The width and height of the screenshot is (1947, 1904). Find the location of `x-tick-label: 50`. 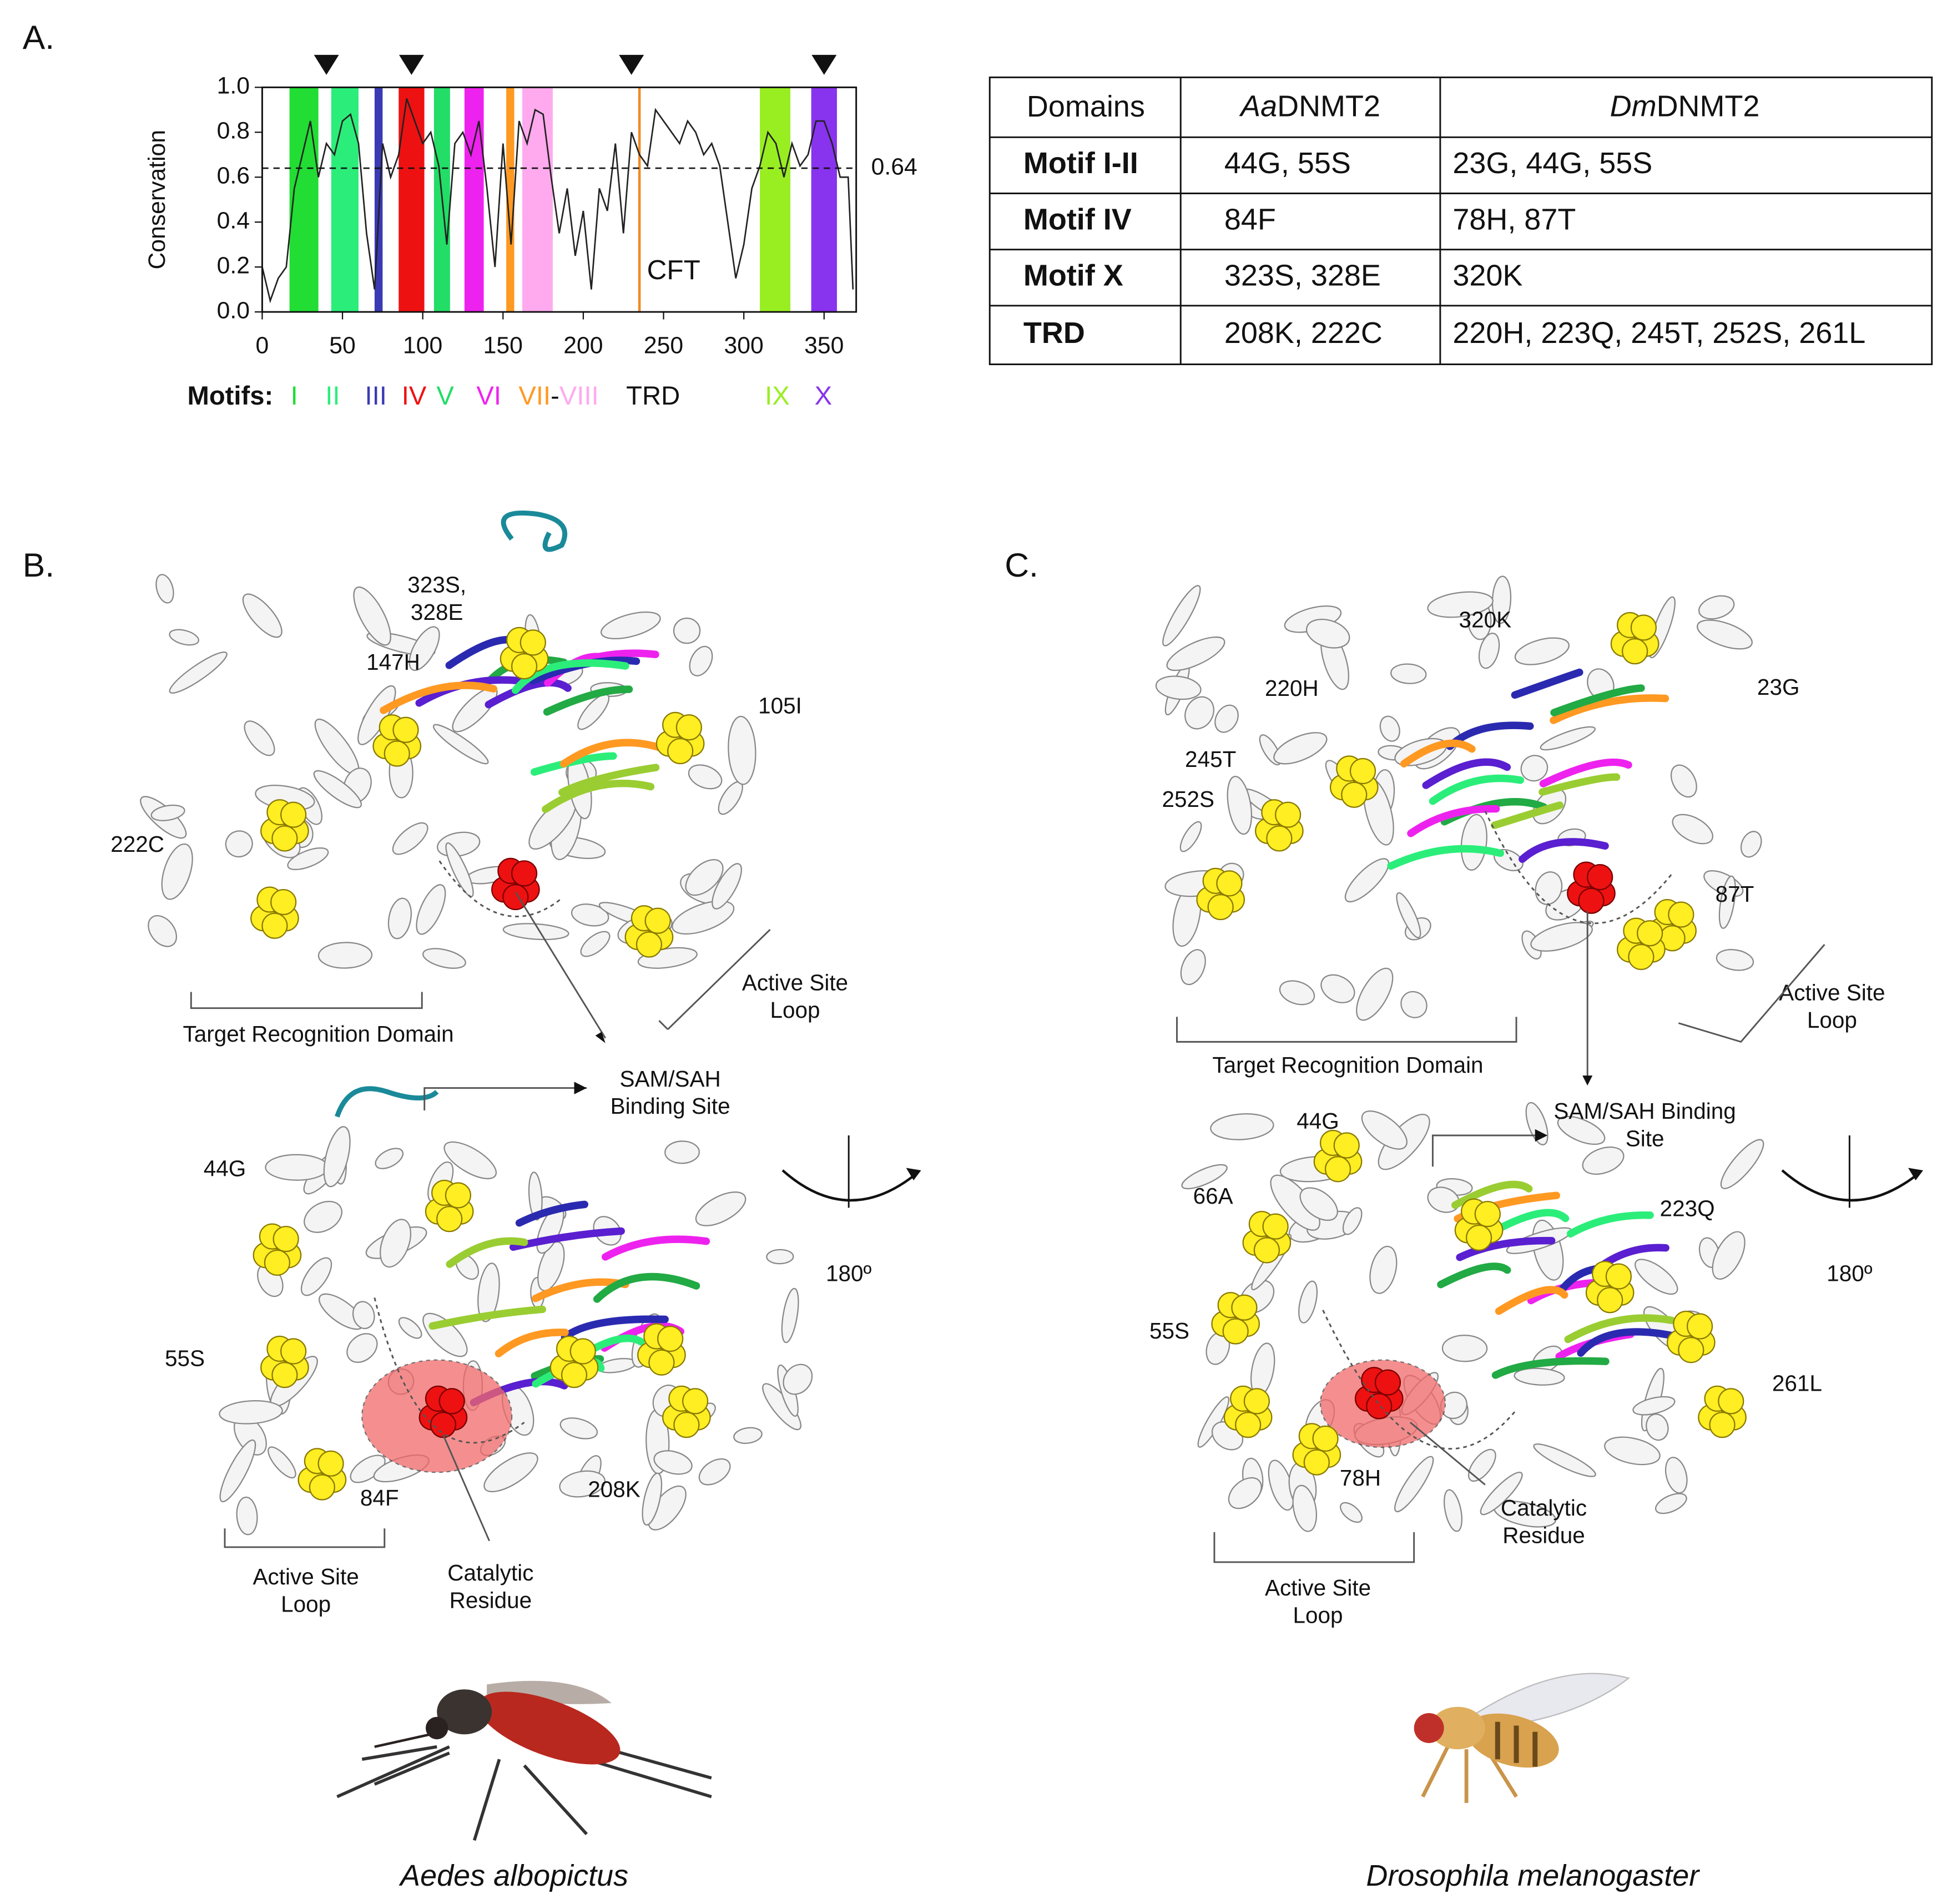

x-tick-label: 50 is located at coordinates (343, 345).